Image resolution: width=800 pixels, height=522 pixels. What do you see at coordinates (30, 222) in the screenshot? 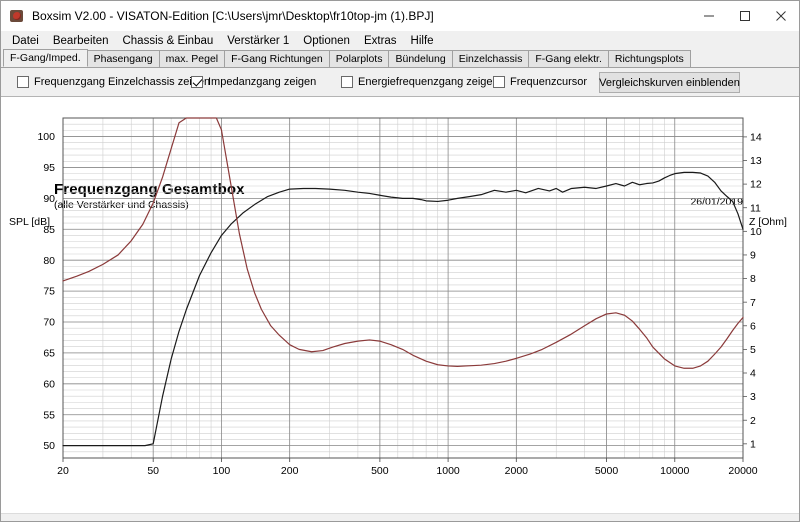
I see `y-axis-left-label: SPL [dB]` at bounding box center [30, 222].